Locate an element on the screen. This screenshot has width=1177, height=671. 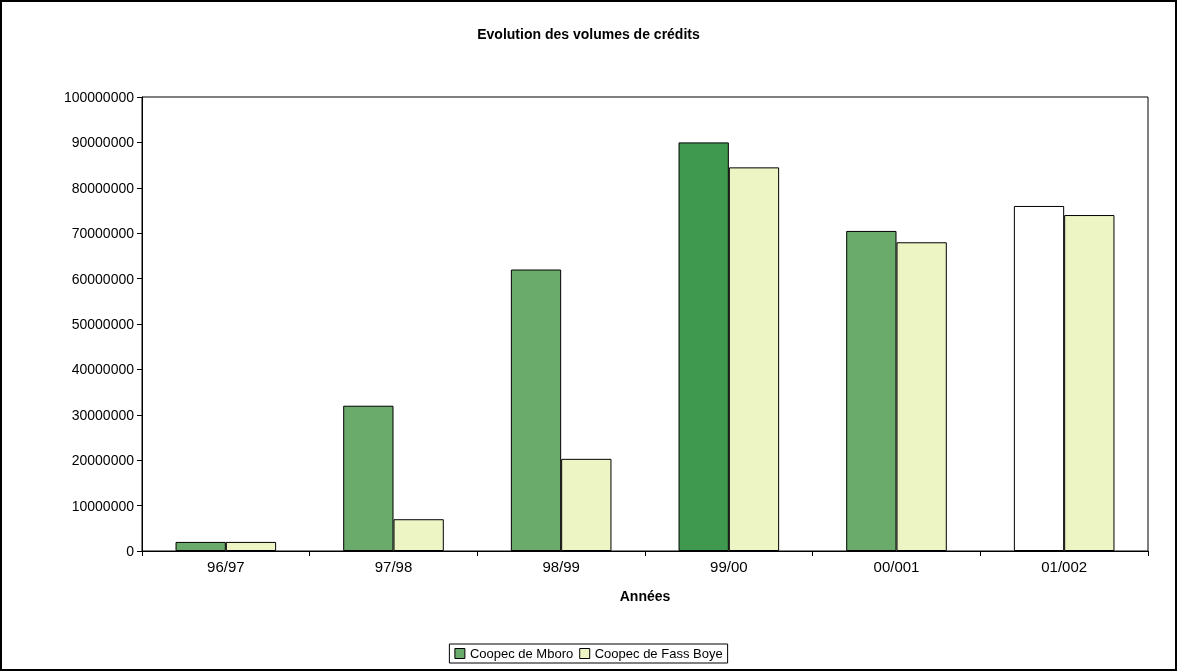
legend-label: Coopec de Mboro is located at coordinates (521, 653).